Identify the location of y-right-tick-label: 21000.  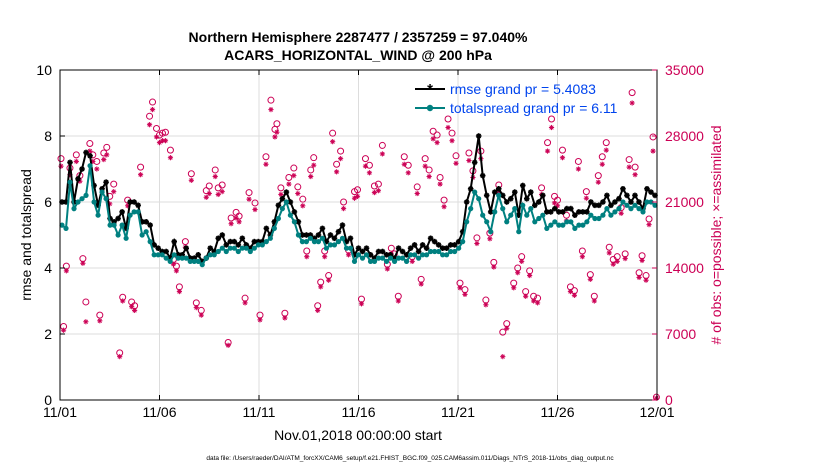
(684, 202).